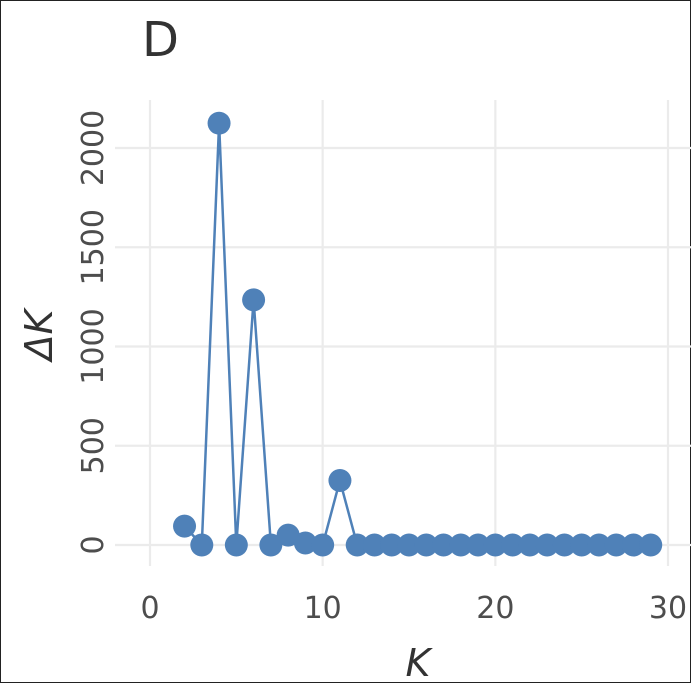 This screenshot has width=691, height=683. Describe the element at coordinates (93, 346) in the screenshot. I see `y-tick-label: 1000` at that location.